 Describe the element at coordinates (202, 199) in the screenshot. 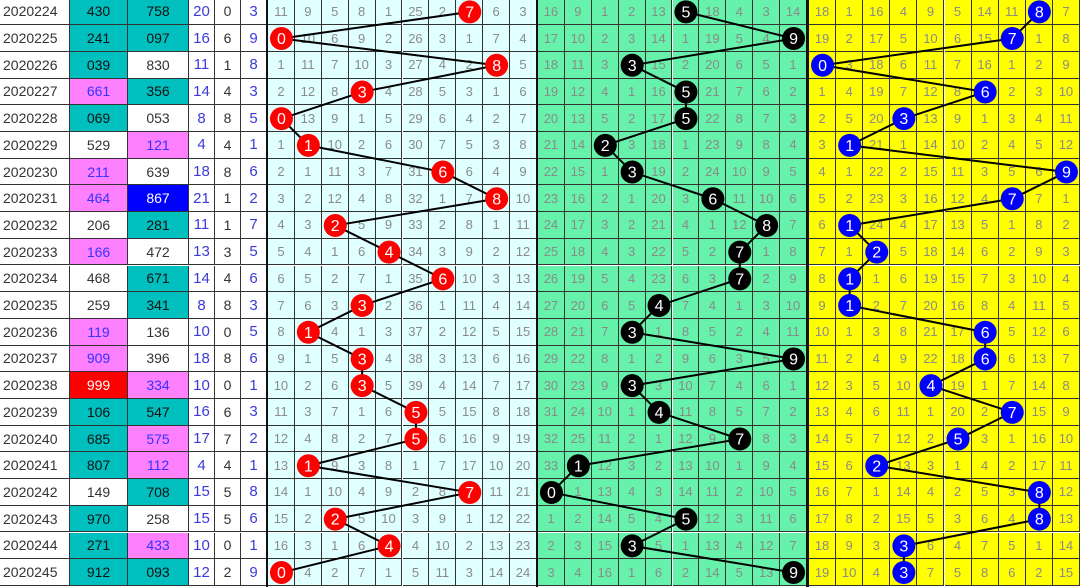

I see `sum-cell: 21` at that location.